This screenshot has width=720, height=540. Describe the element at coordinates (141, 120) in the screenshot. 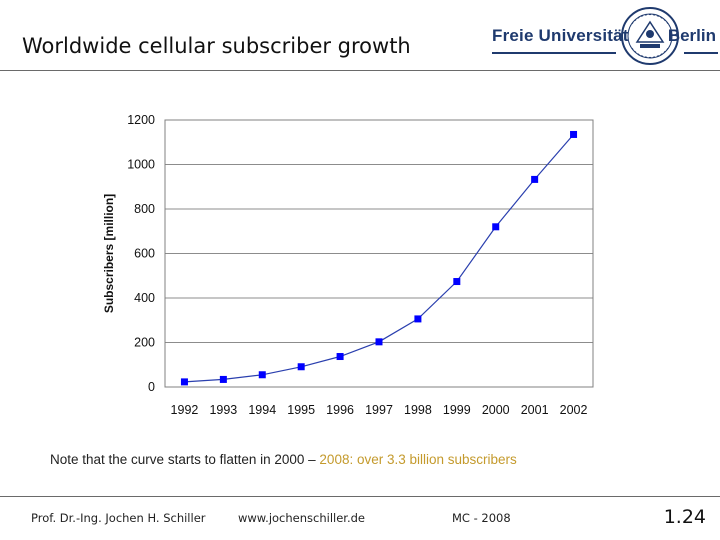

I see `y-tick-label: 1200` at that location.